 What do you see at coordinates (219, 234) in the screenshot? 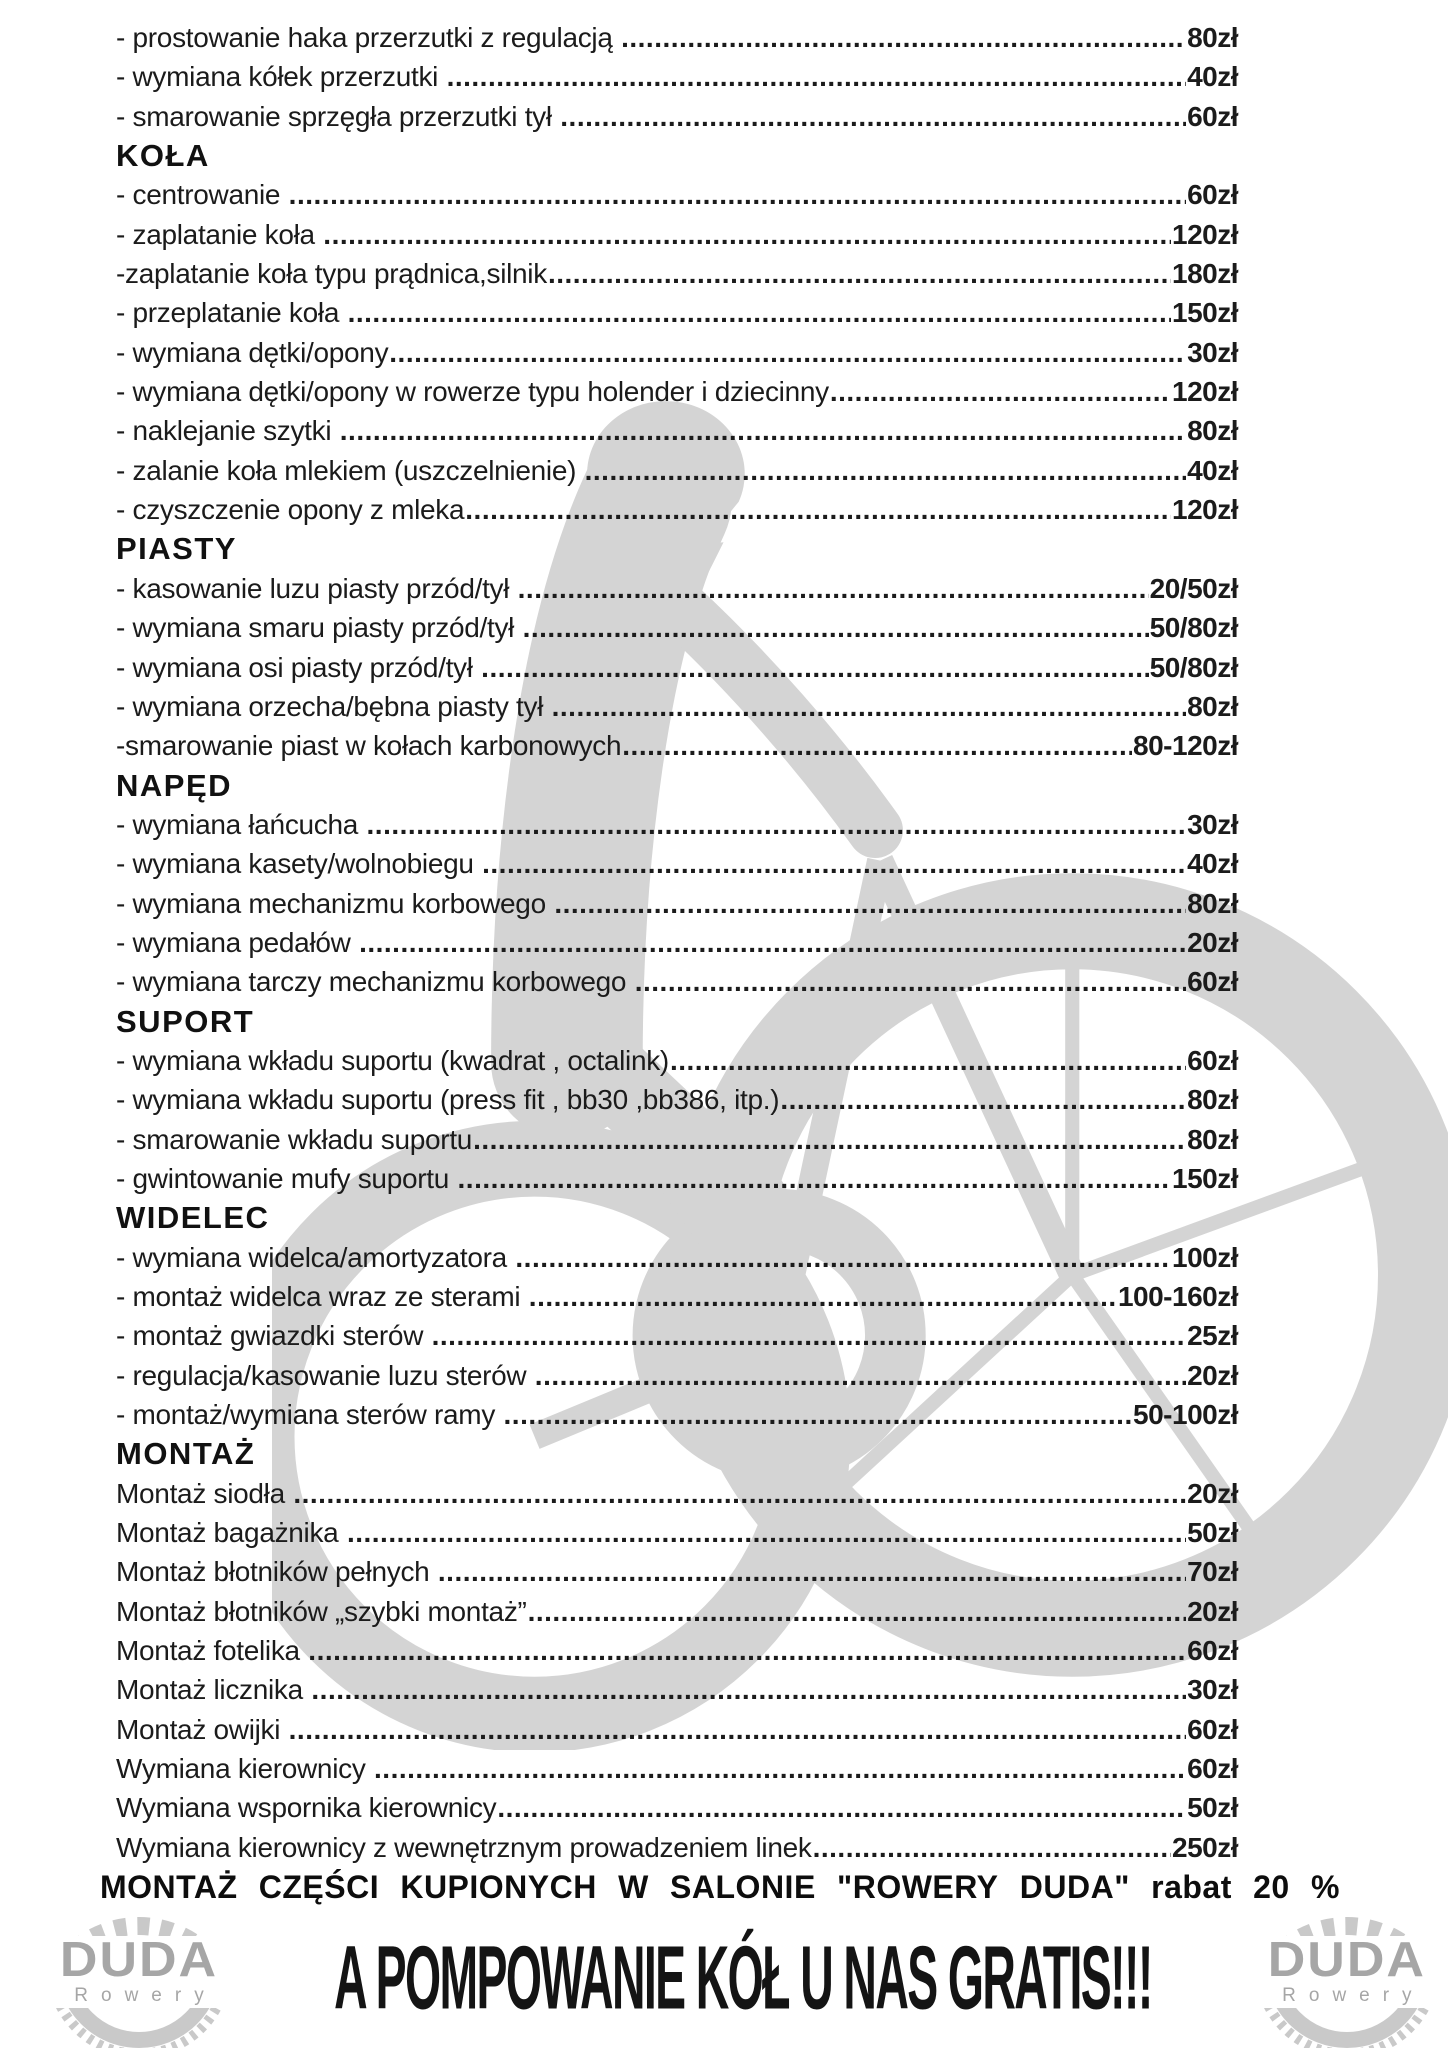
I see `service-label: - zaplatanie koła` at bounding box center [219, 234].